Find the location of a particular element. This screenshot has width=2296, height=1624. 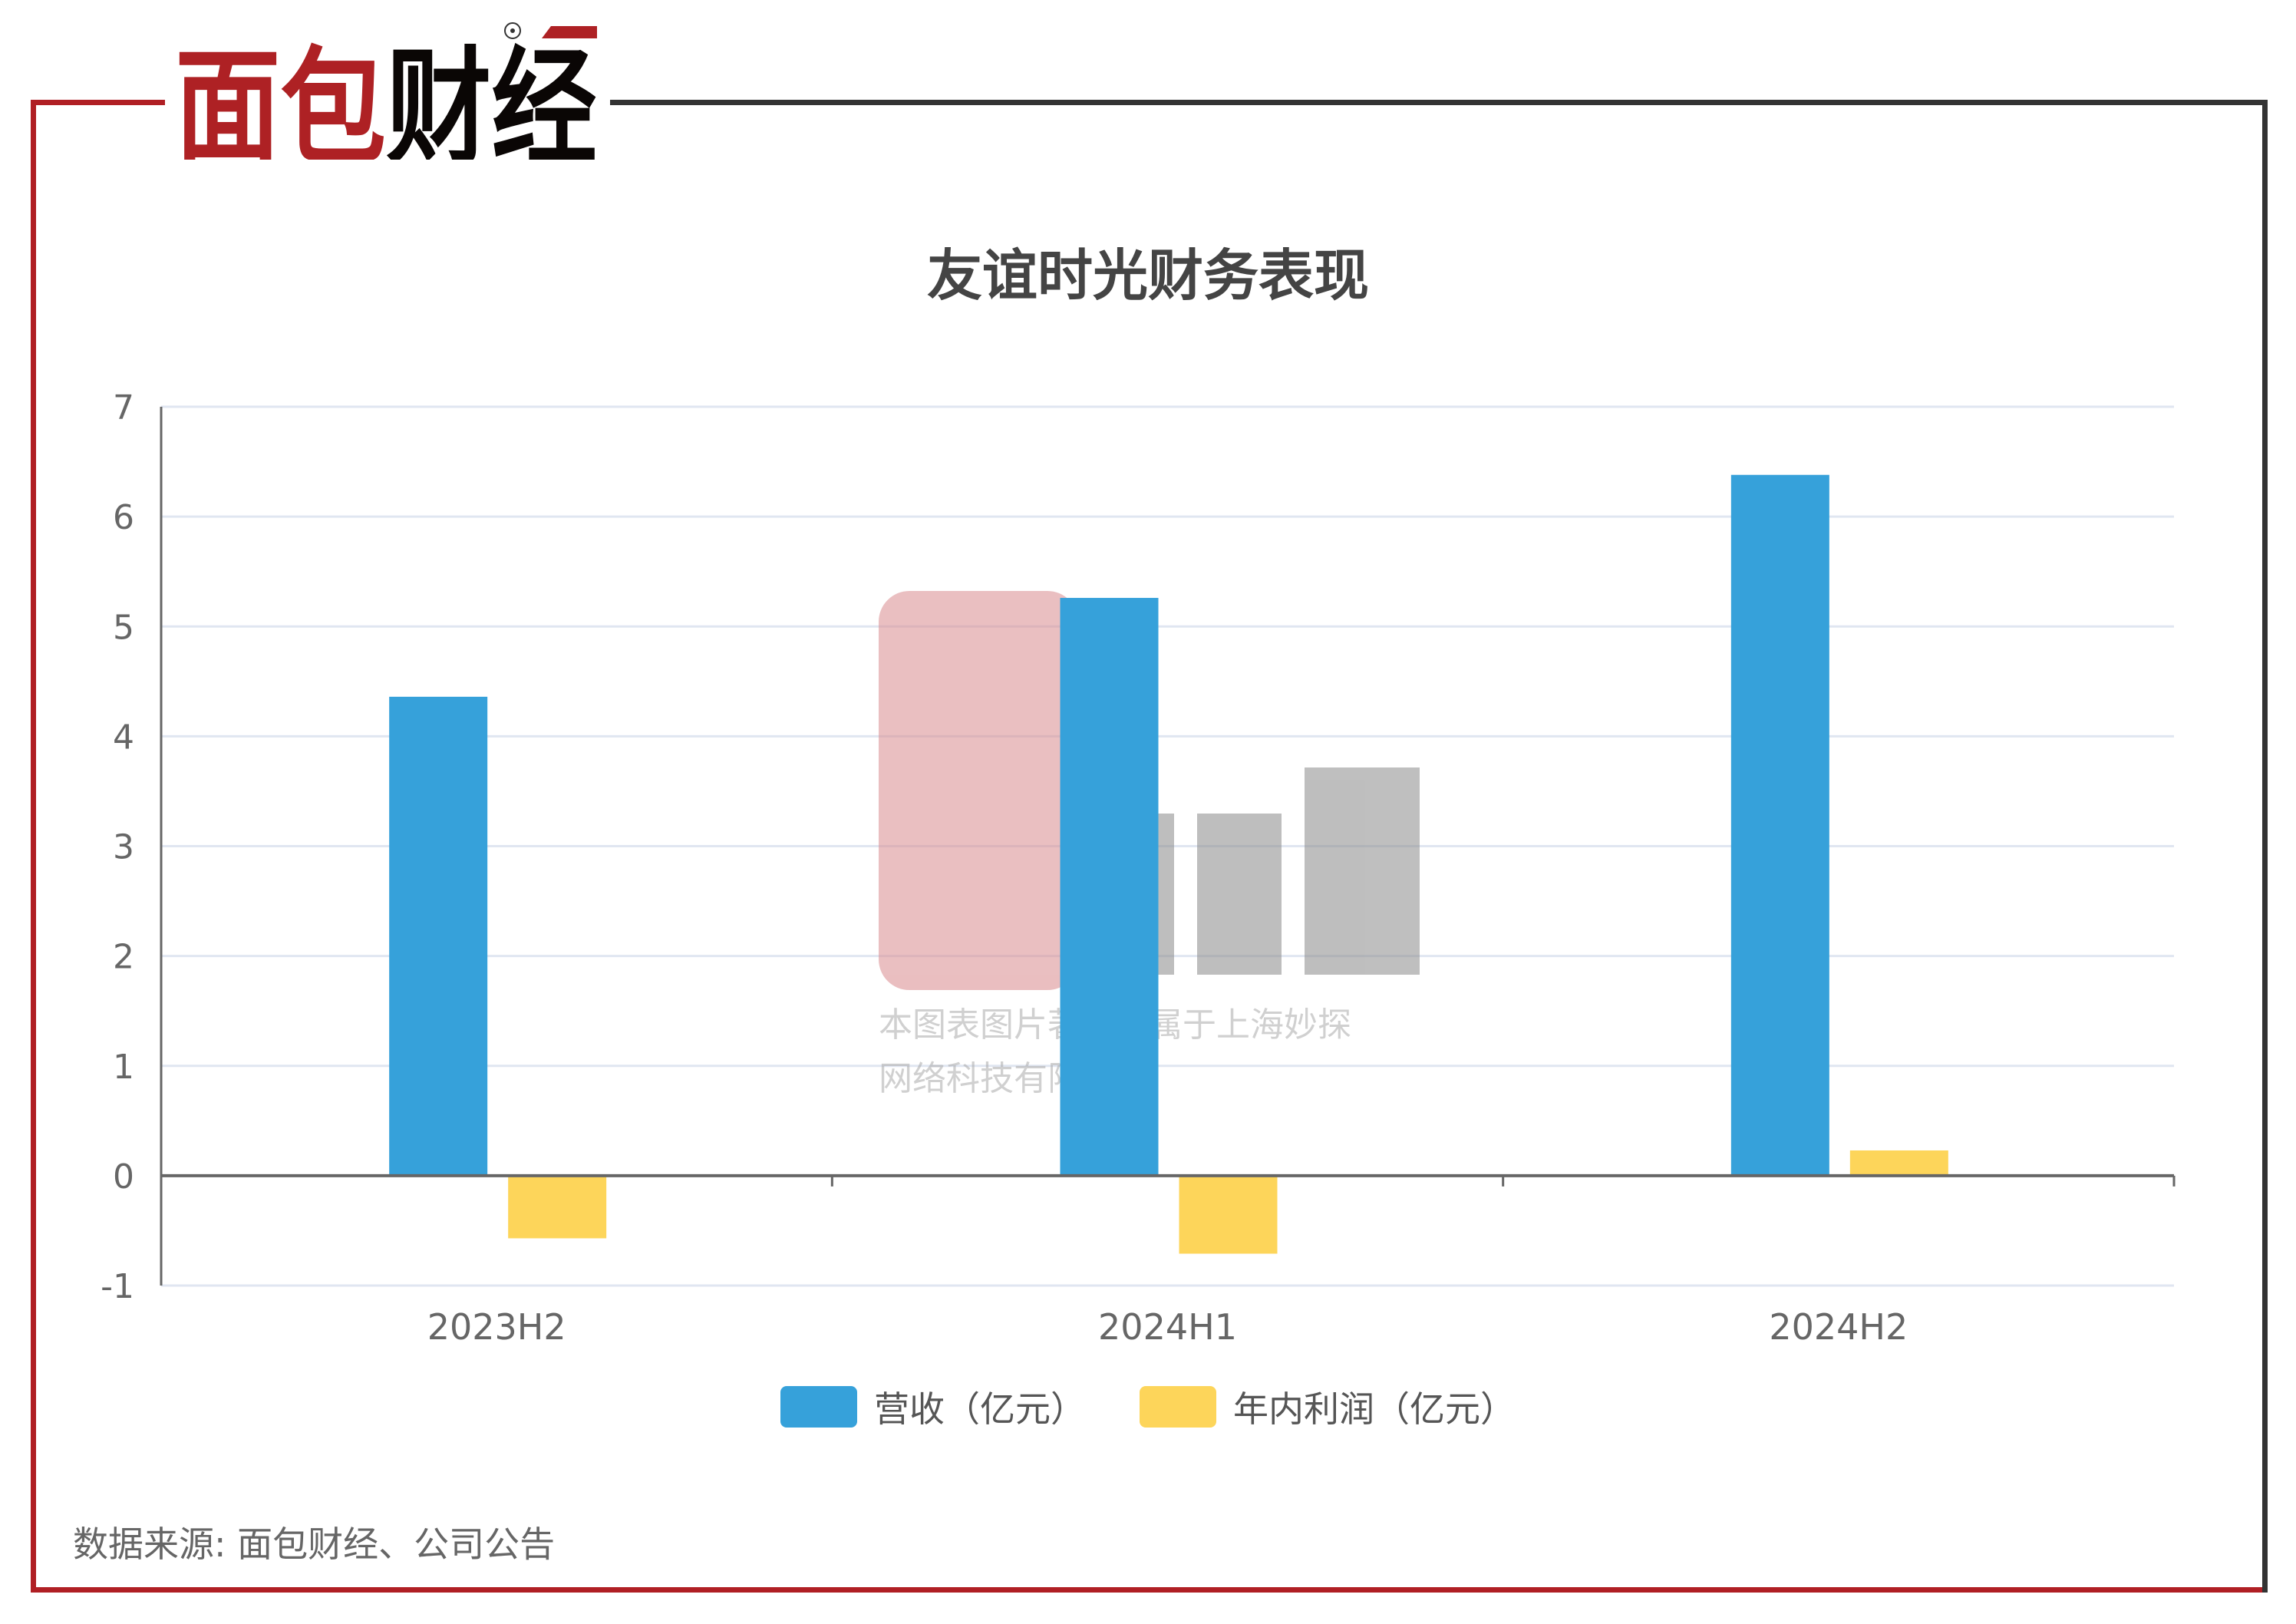

legend-label-revenue: 营收（亿元） is located at coordinates (980, 1409).